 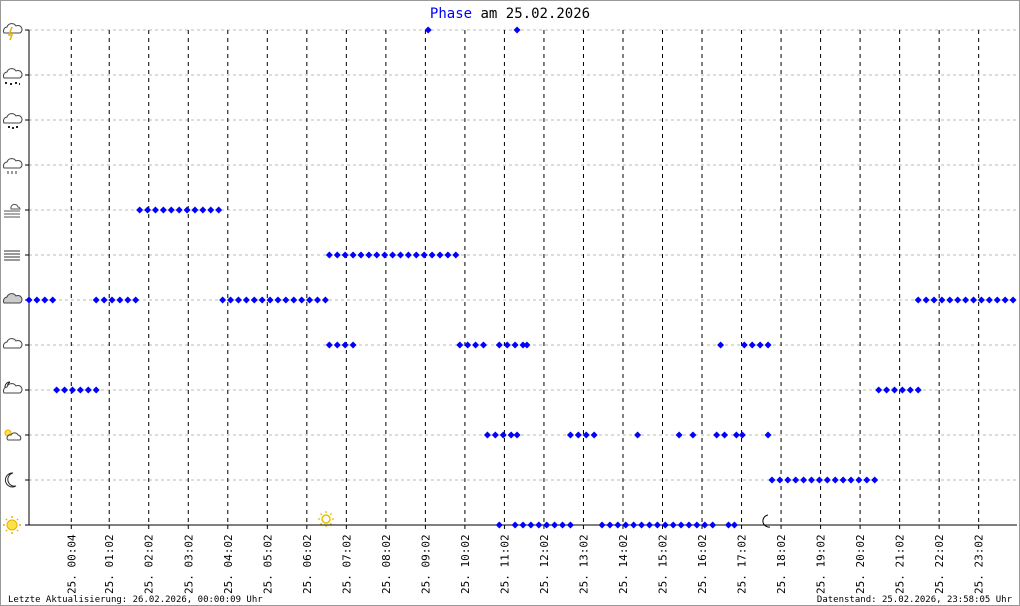 What do you see at coordinates (742, 564) in the screenshot?
I see `x-tick-label: 25. 17:02` at bounding box center [742, 564].